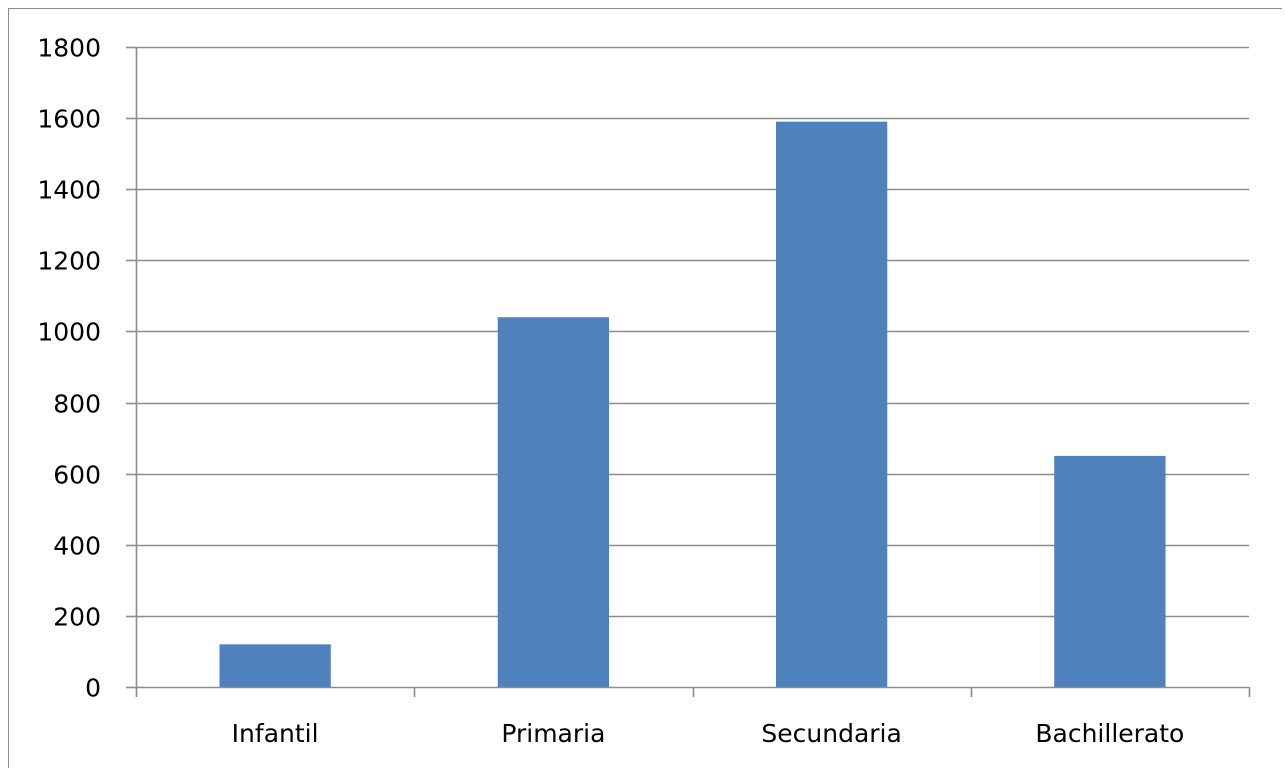  What do you see at coordinates (77, 475) in the screenshot?
I see `y-tick-label: 600` at bounding box center [77, 475].